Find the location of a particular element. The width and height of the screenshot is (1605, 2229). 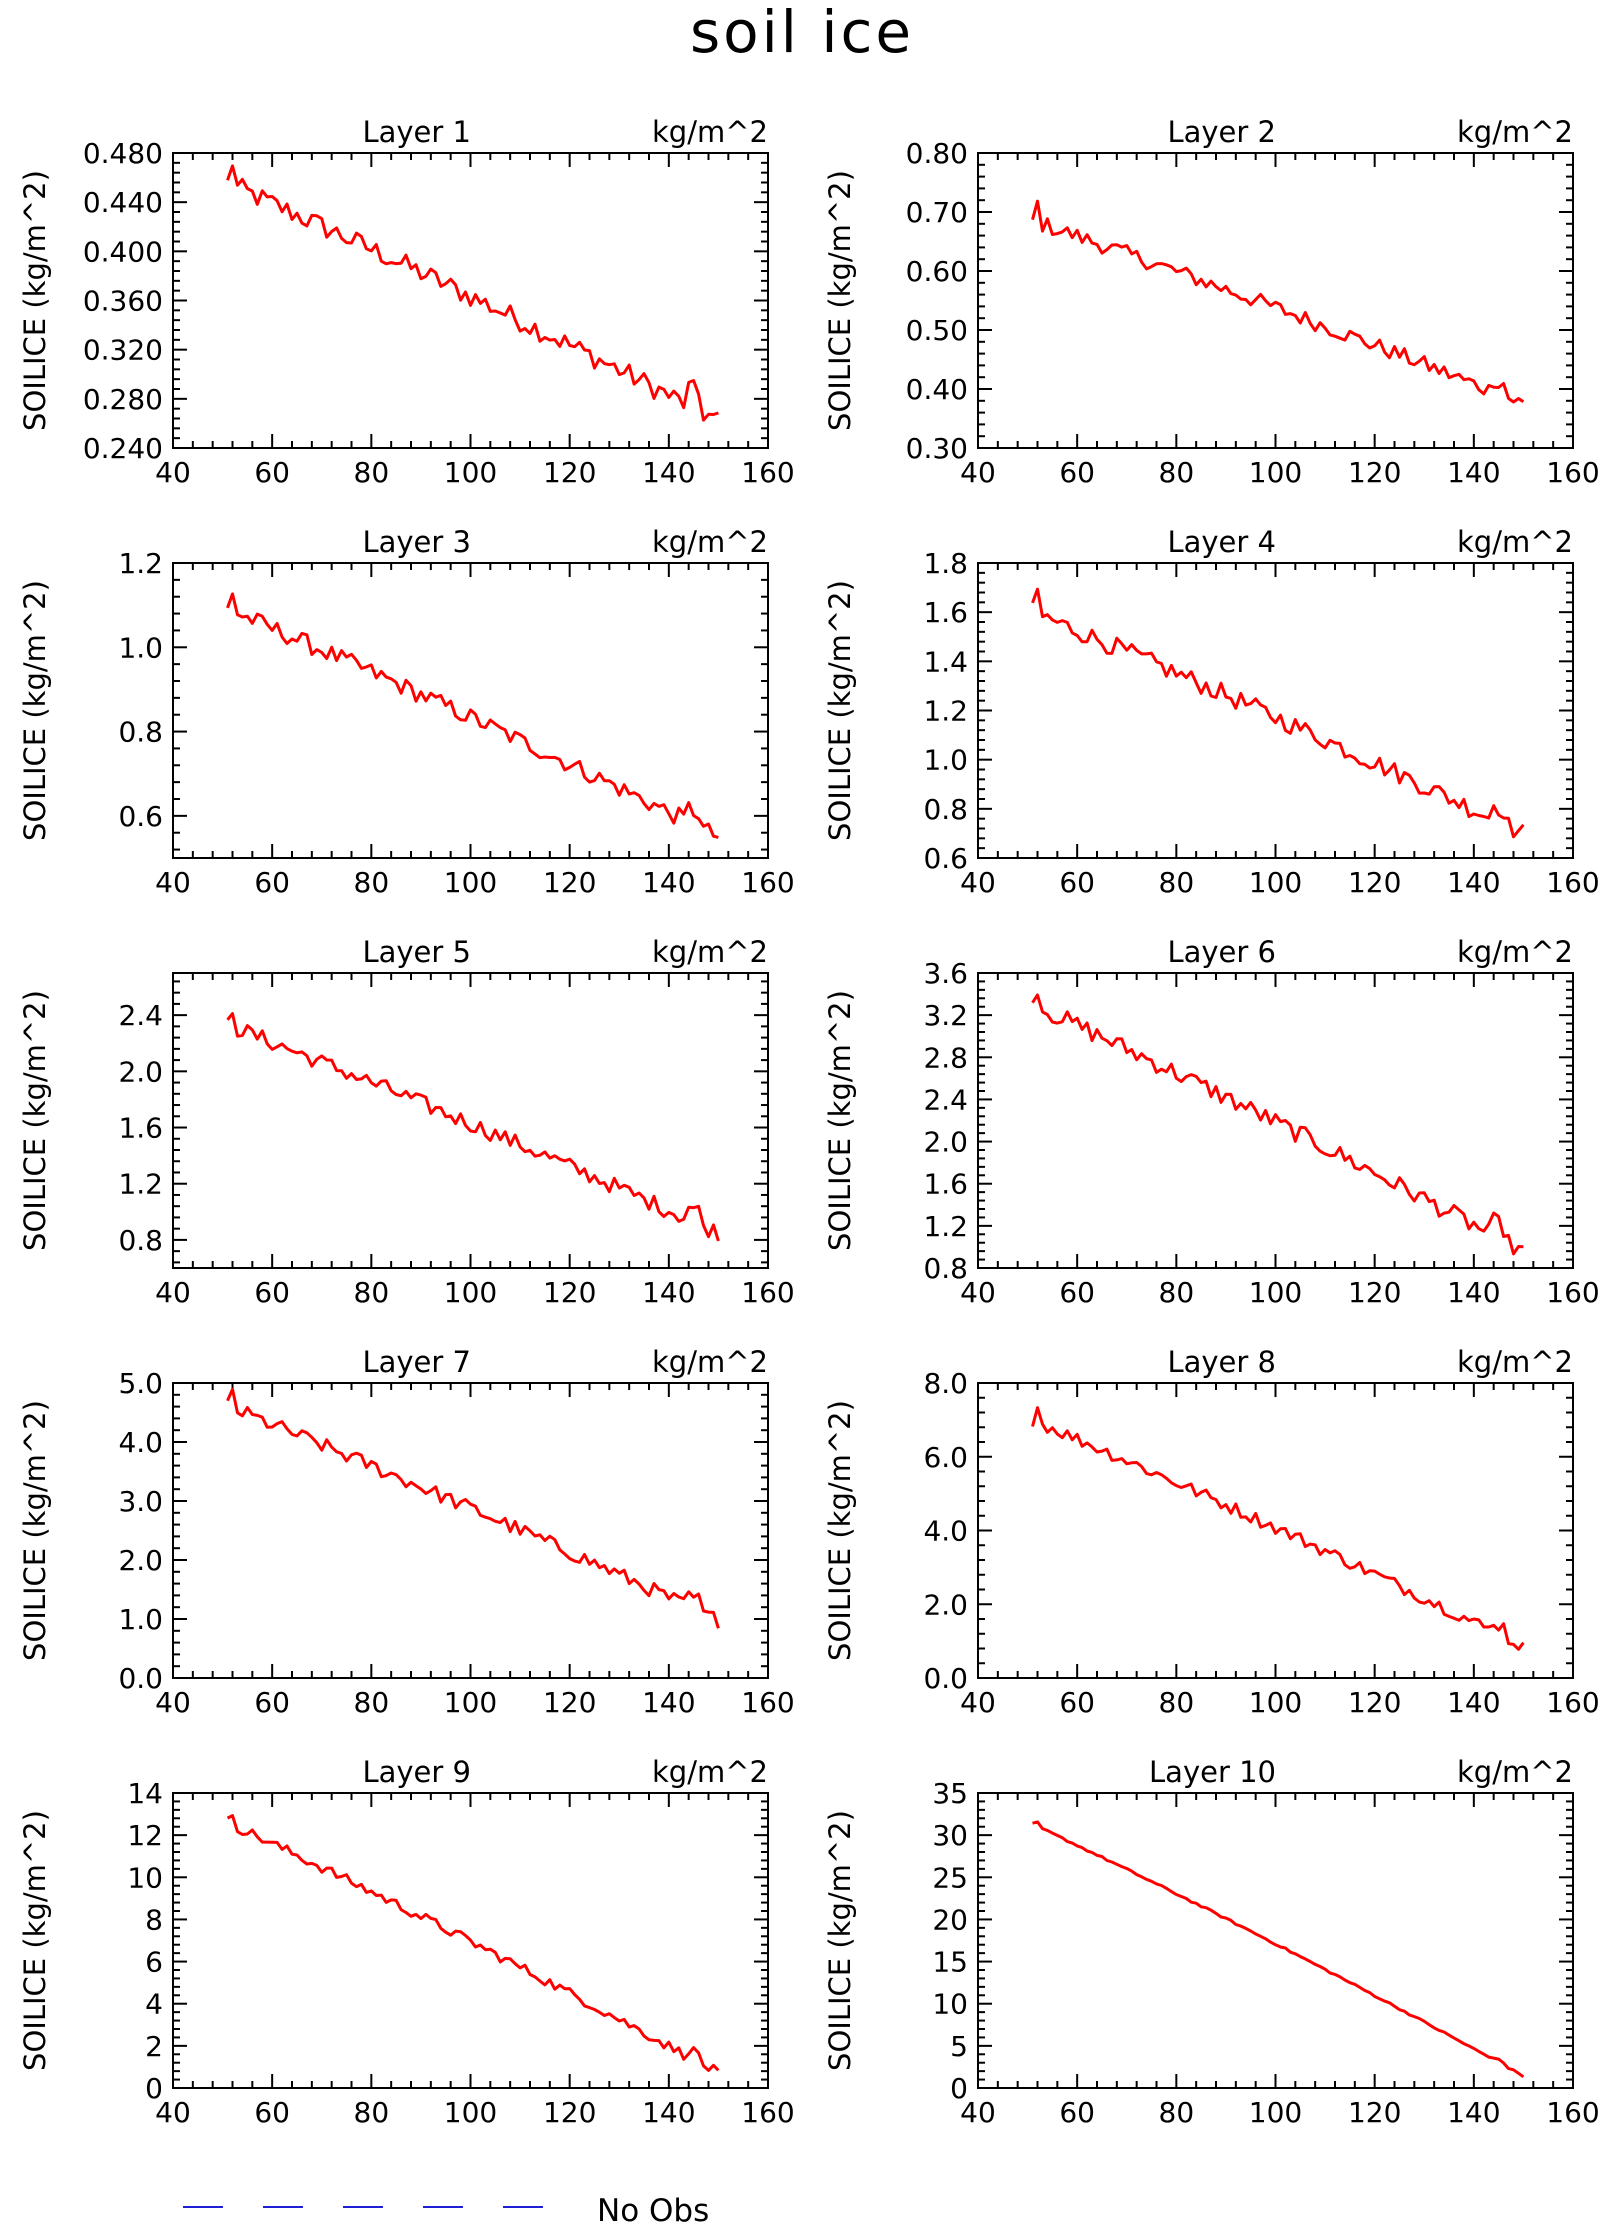

y-tick-label: 0.360 is located at coordinates (123, 301).